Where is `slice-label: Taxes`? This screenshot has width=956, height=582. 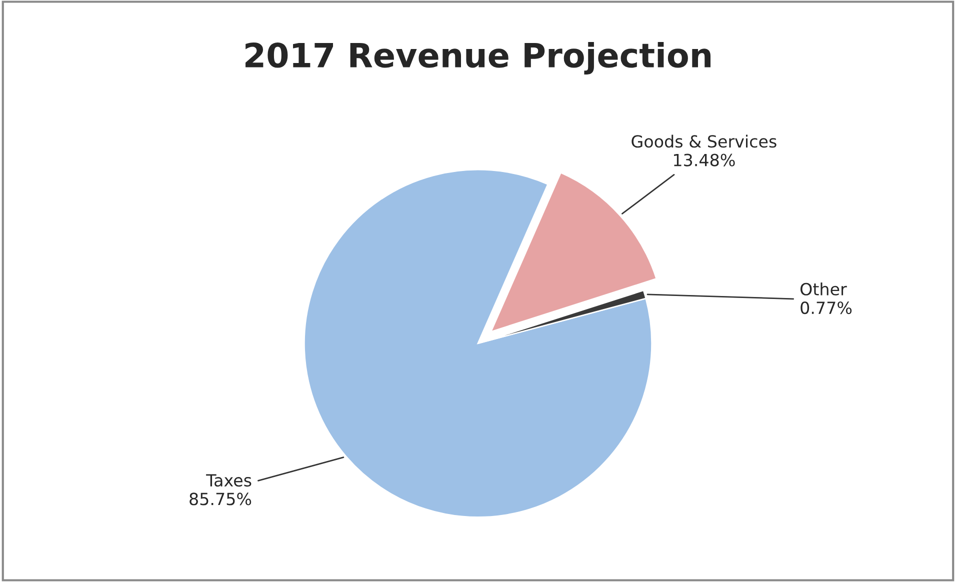 slice-label: Taxes is located at coordinates (229, 480).